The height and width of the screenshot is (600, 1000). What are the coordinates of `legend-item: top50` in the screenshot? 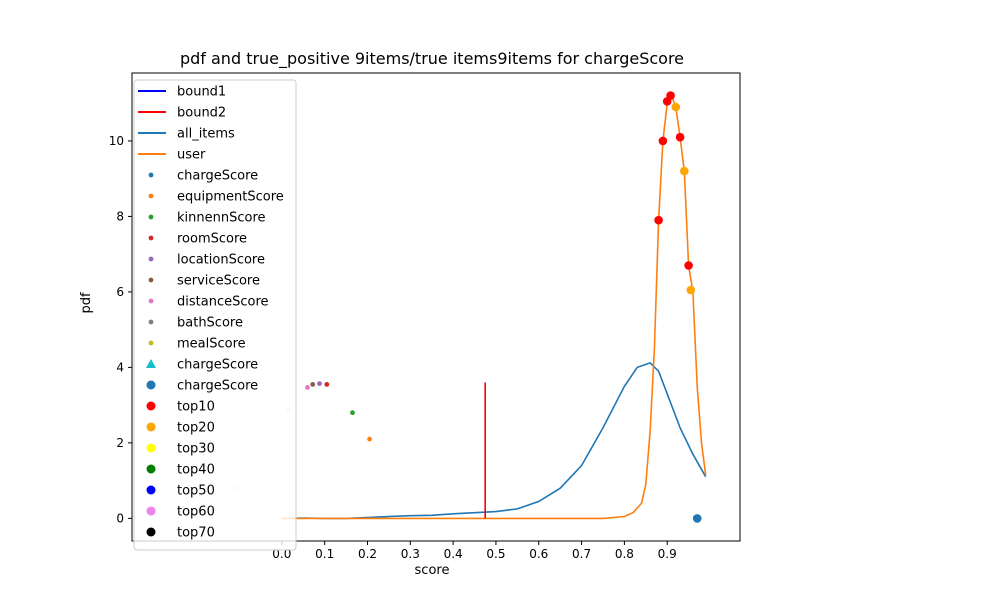 It's located at (180, 491).